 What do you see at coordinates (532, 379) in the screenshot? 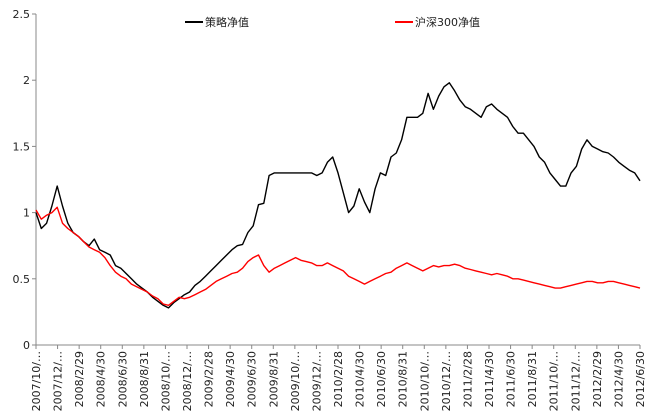
I see `x-tick-label: 2011/8/31` at bounding box center [532, 379].